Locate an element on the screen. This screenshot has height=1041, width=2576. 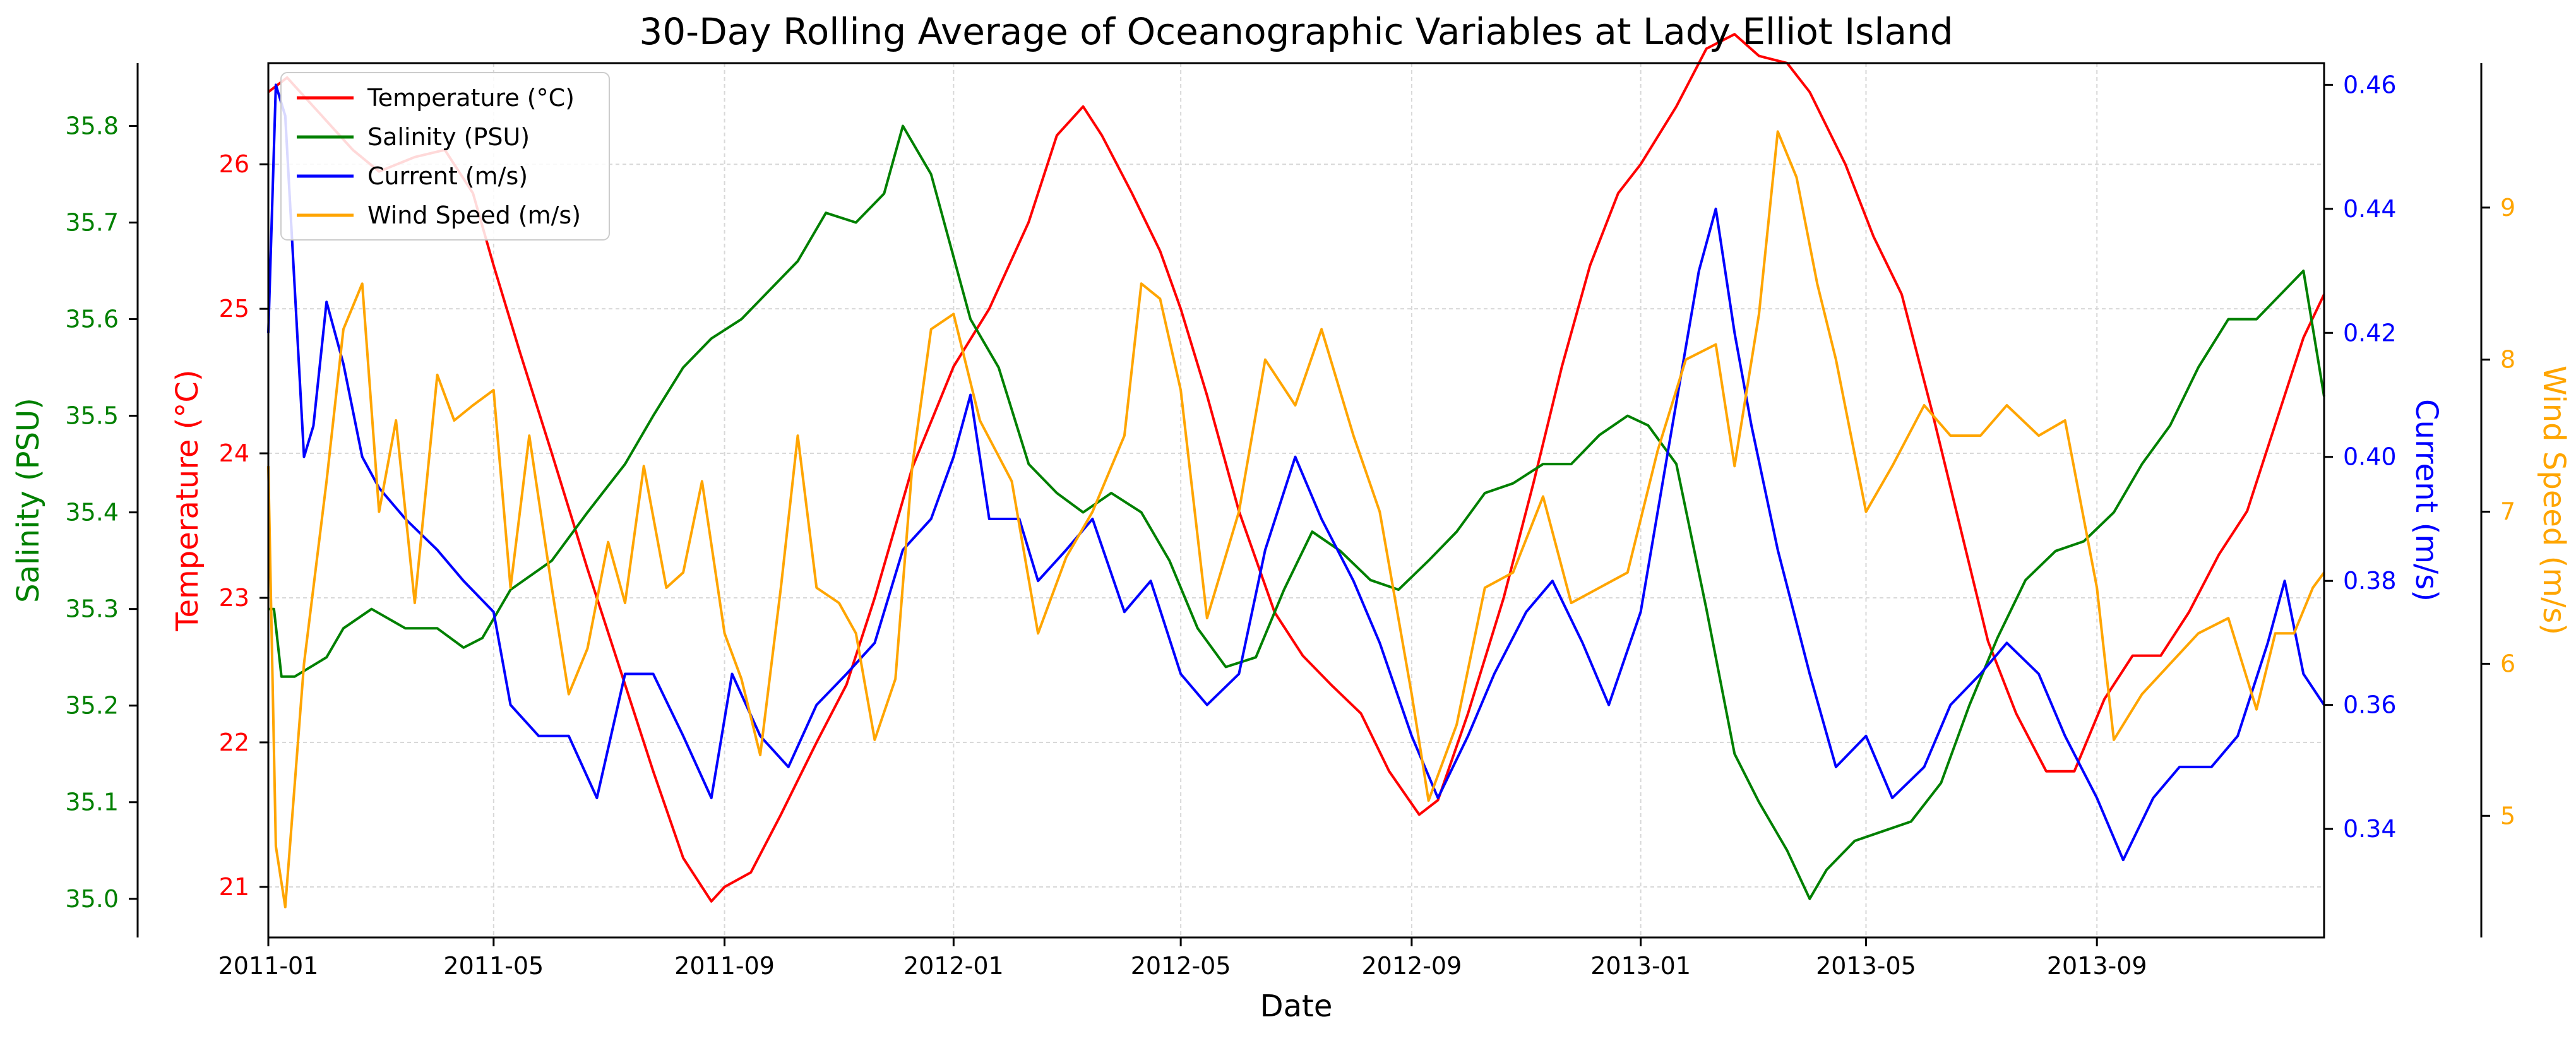
y-tick-label-salinity: 35.4 is located at coordinates (92, 512).